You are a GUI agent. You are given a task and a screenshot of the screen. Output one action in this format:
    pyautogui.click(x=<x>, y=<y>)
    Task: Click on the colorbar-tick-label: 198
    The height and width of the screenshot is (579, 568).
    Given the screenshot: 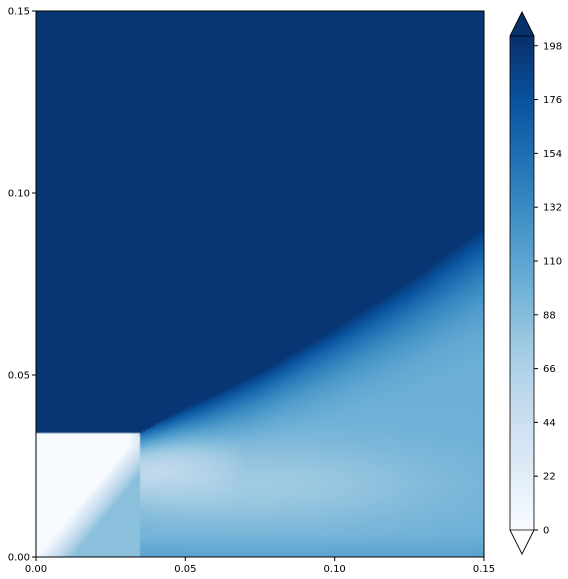 What is the action you would take?
    pyautogui.click(x=552, y=46)
    